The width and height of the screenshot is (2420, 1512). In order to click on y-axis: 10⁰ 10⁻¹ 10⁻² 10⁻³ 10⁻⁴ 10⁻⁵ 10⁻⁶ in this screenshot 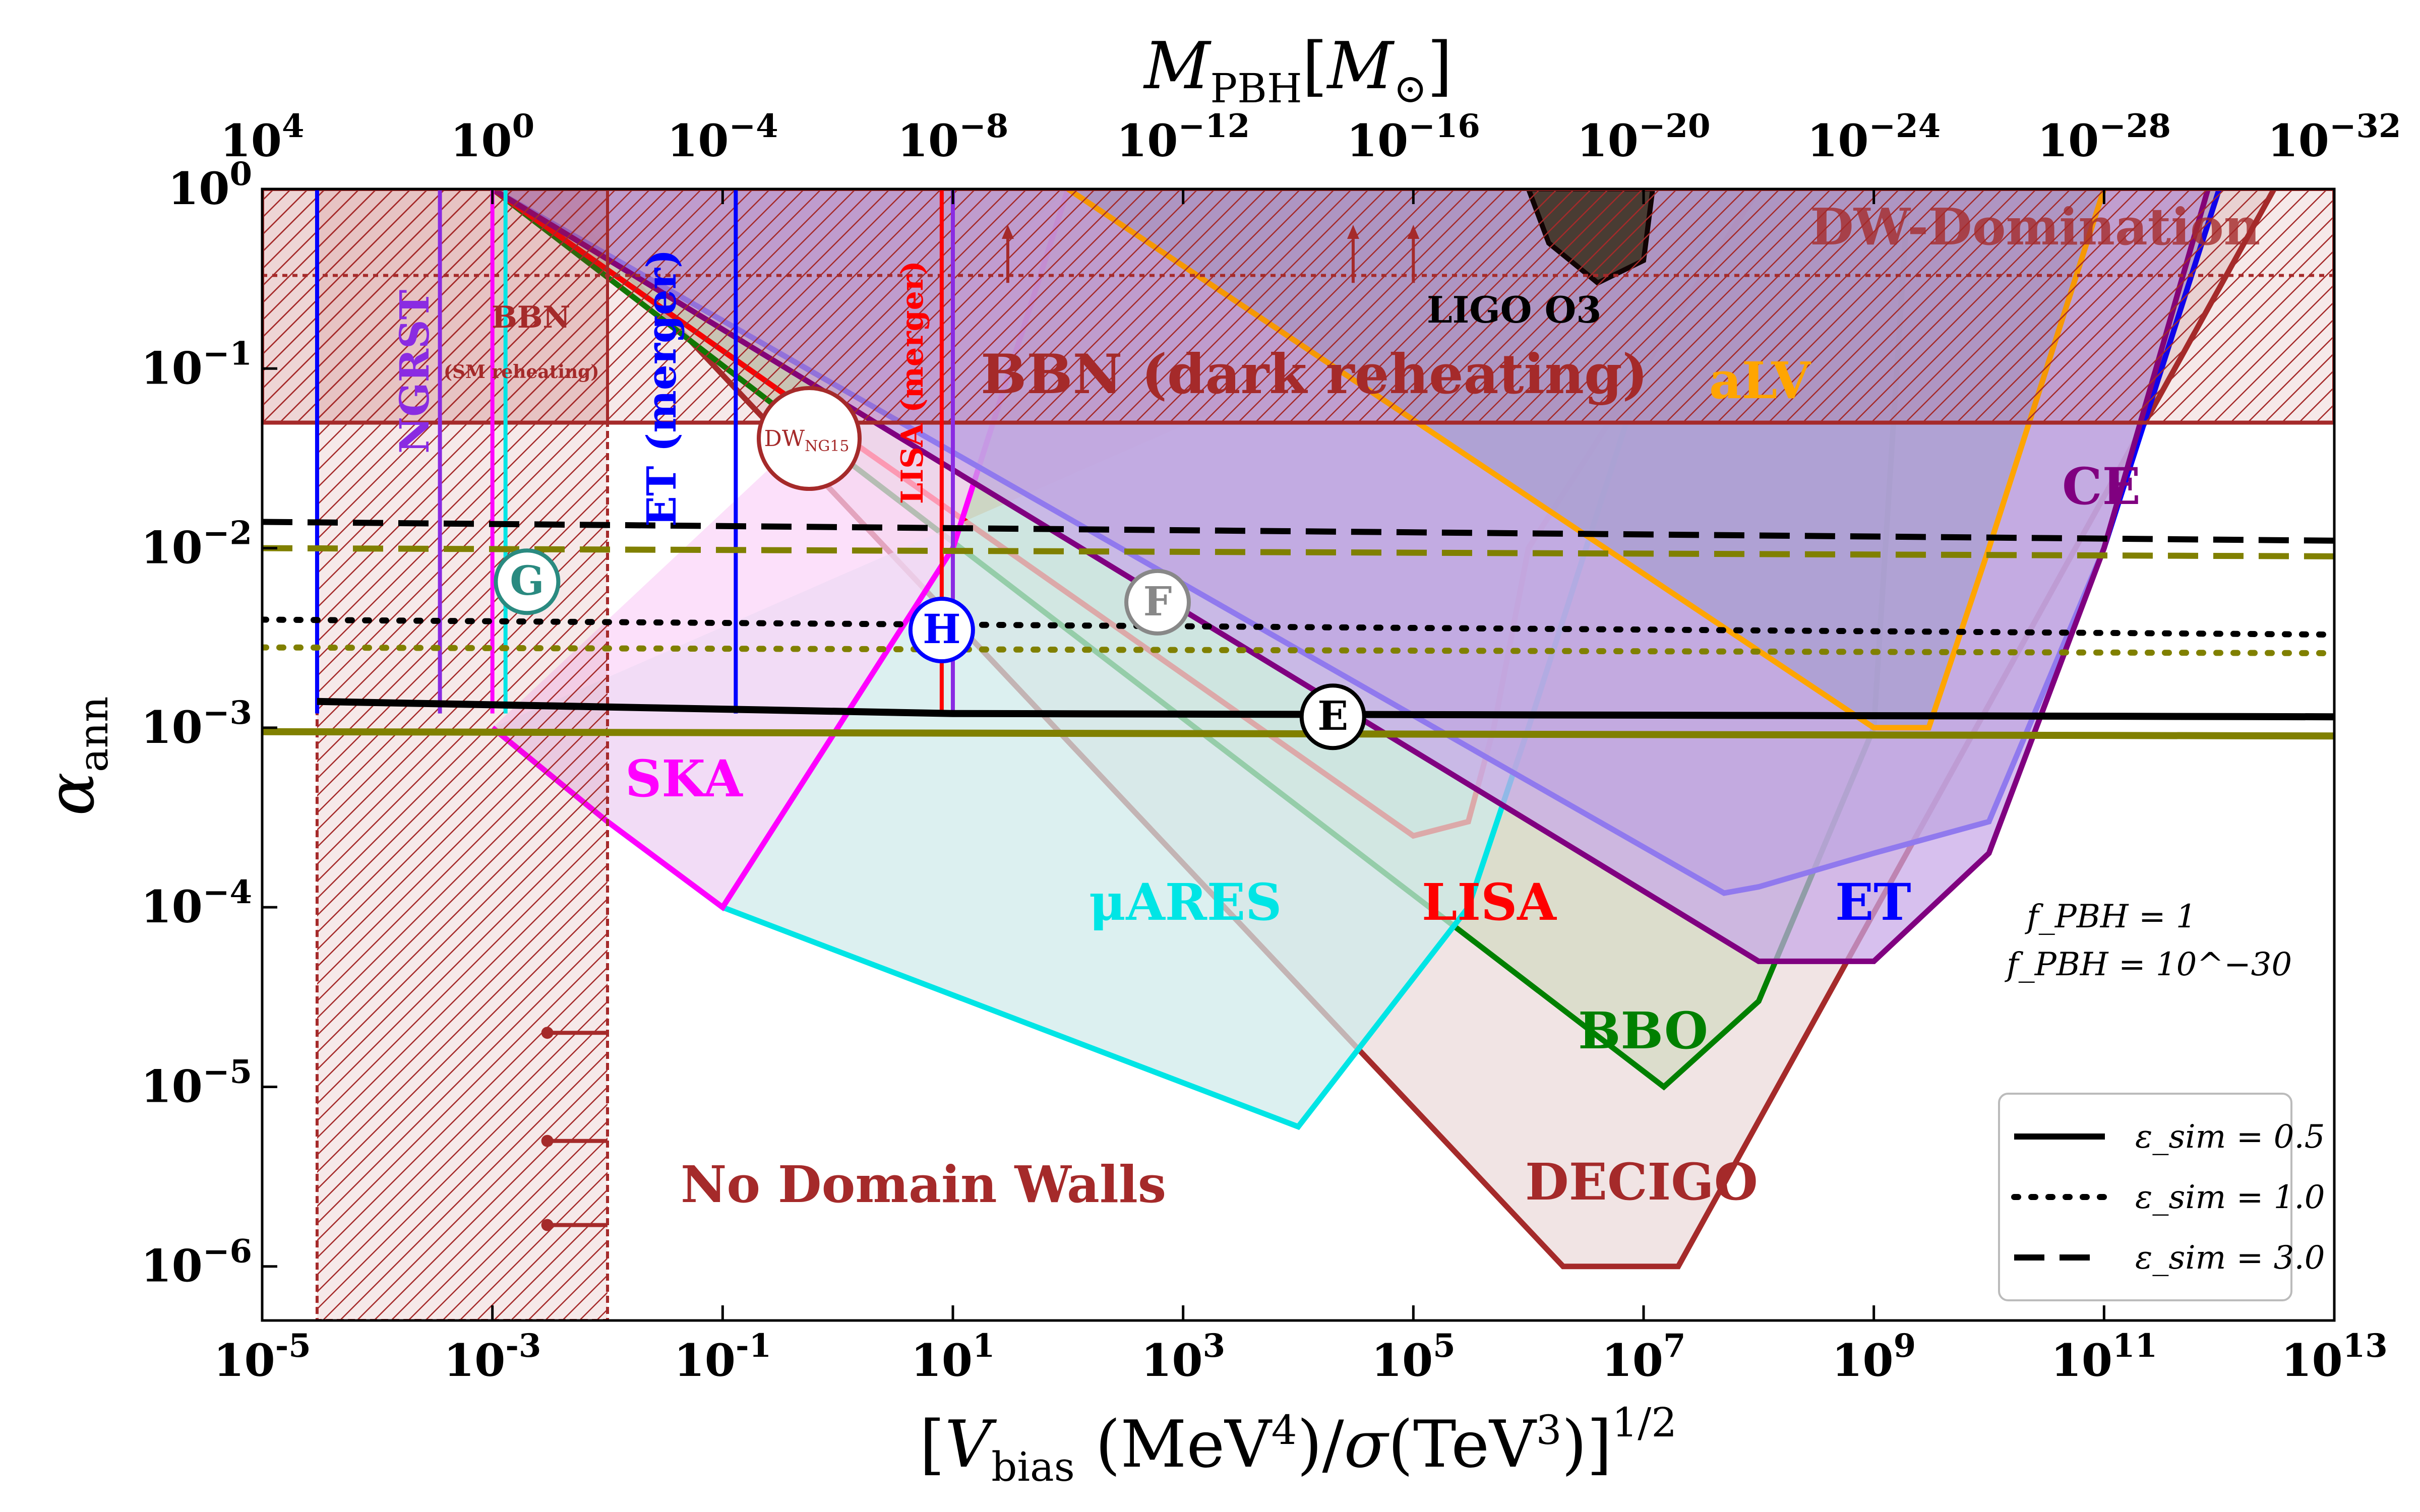, I will do `click(209, 723)`.